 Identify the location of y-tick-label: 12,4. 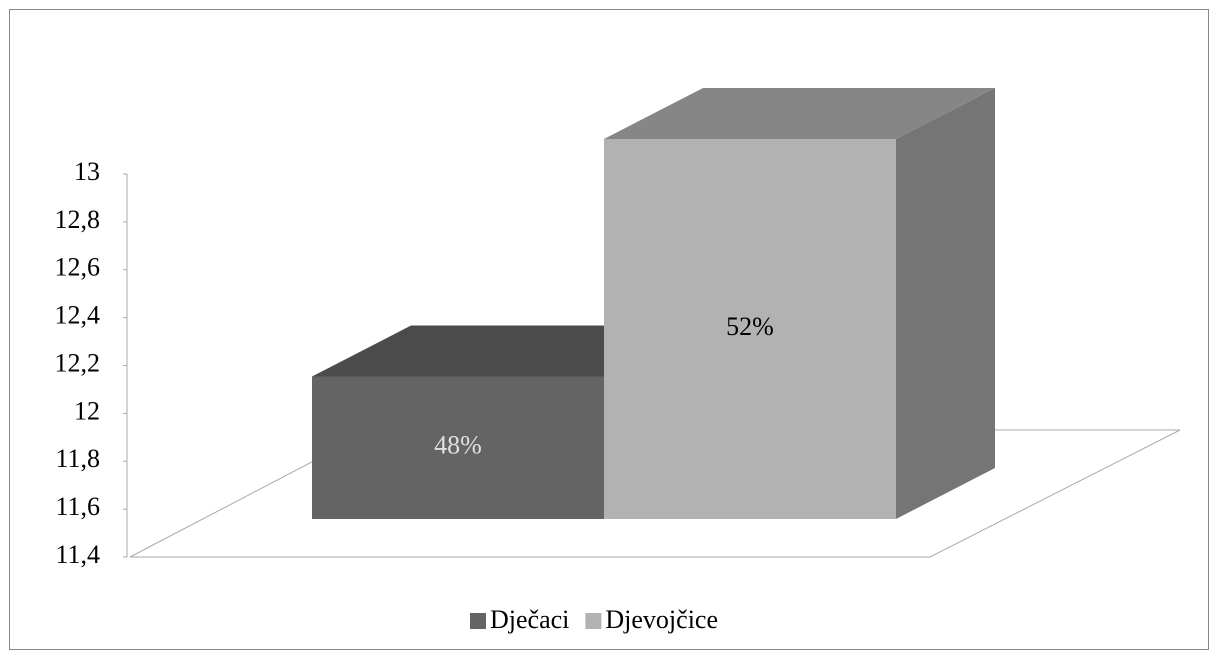
(78, 315).